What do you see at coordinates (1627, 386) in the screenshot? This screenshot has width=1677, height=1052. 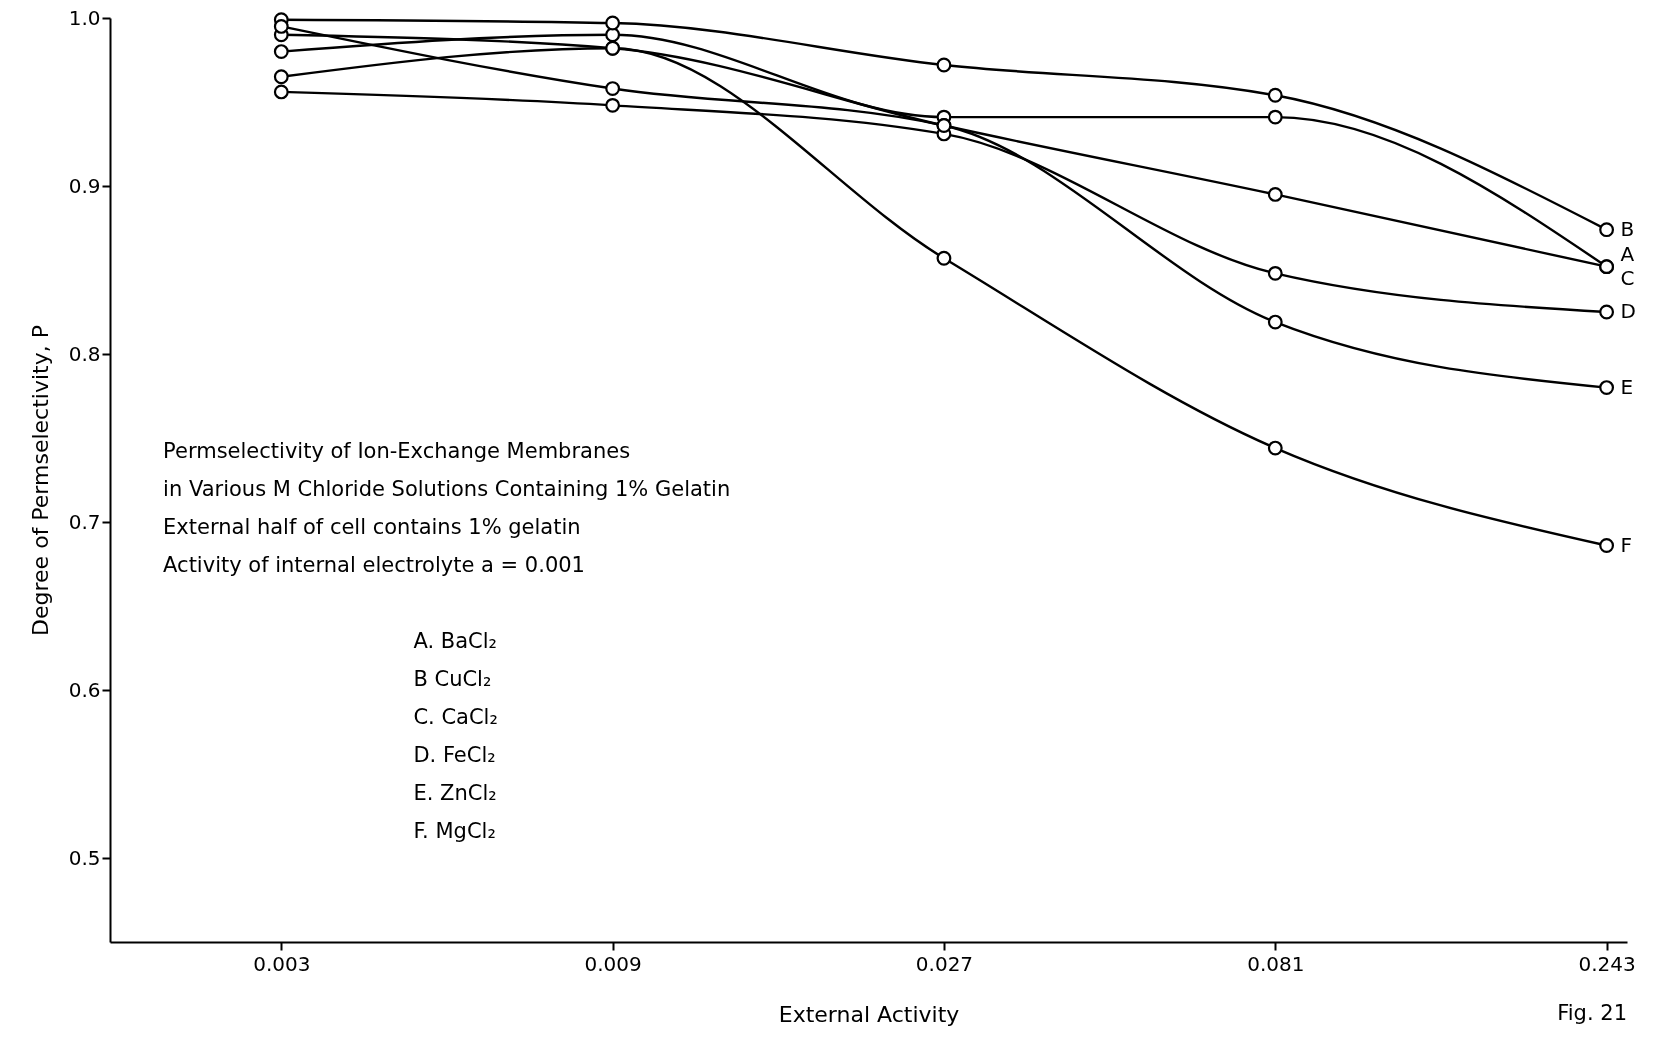 I see `series-label: E` at bounding box center [1627, 386].